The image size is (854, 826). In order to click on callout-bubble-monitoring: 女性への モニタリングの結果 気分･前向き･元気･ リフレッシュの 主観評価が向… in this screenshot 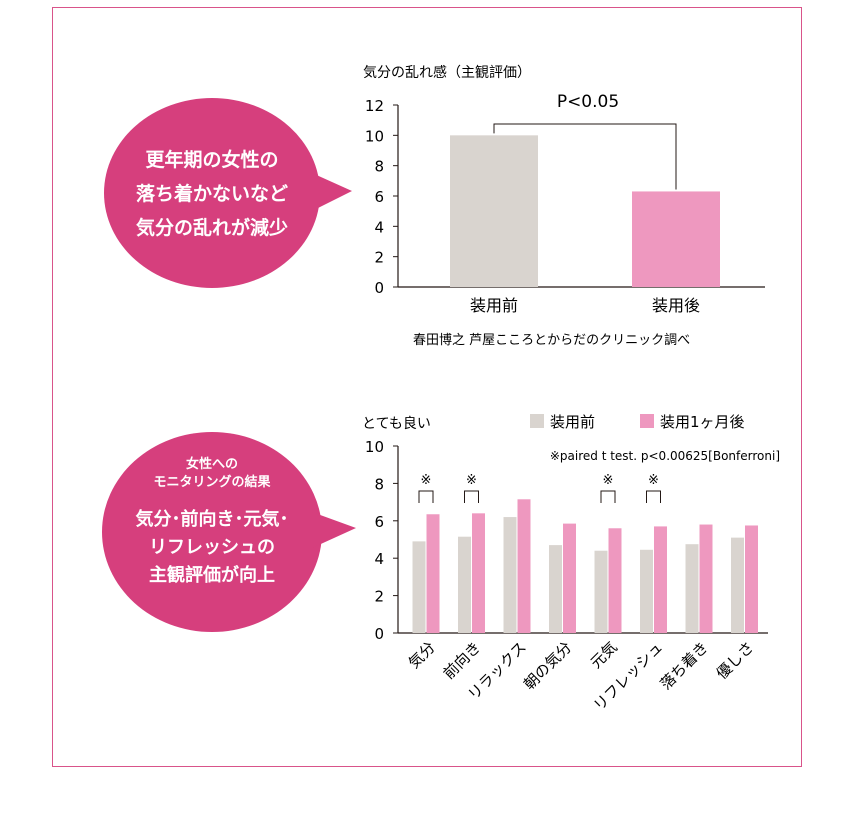, I will do `click(226, 534)`.